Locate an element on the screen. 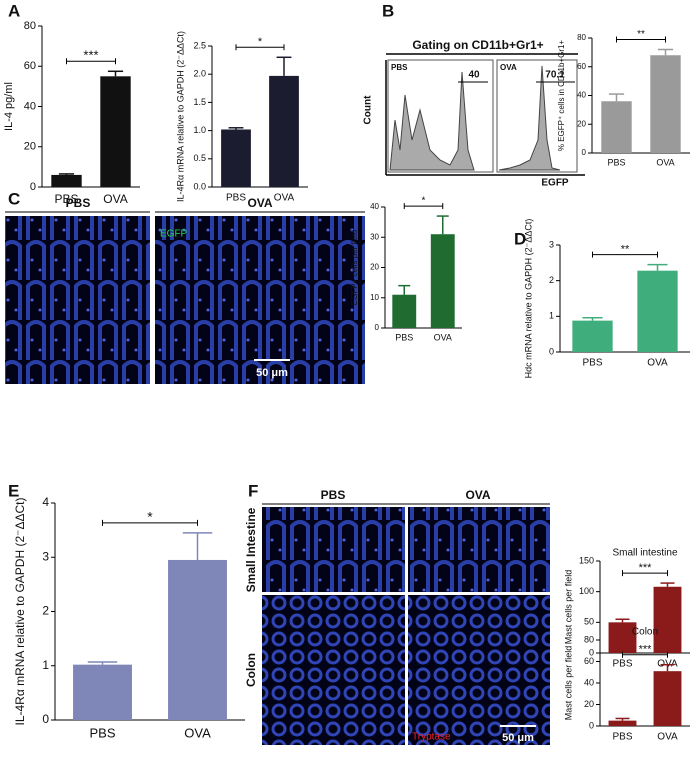 This screenshot has height=764, width=700. significance-label: ** is located at coordinates (625, 250).